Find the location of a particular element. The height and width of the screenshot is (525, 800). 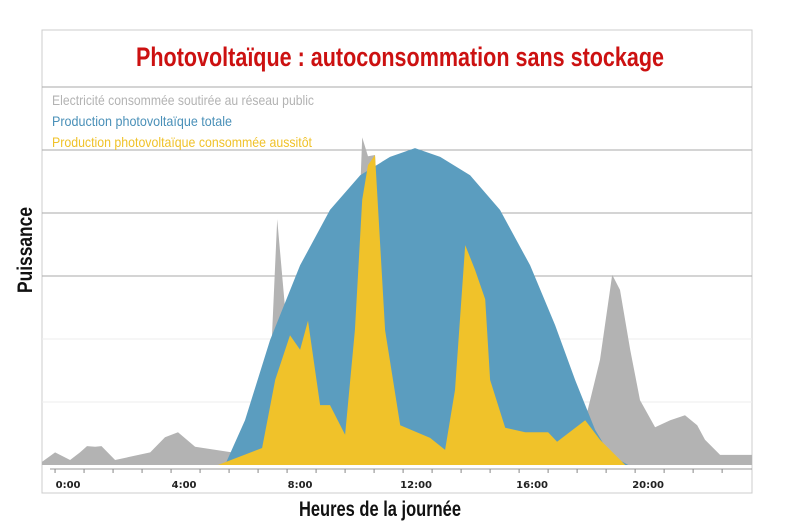

x-tick-label: 12:00 is located at coordinates (416, 485).